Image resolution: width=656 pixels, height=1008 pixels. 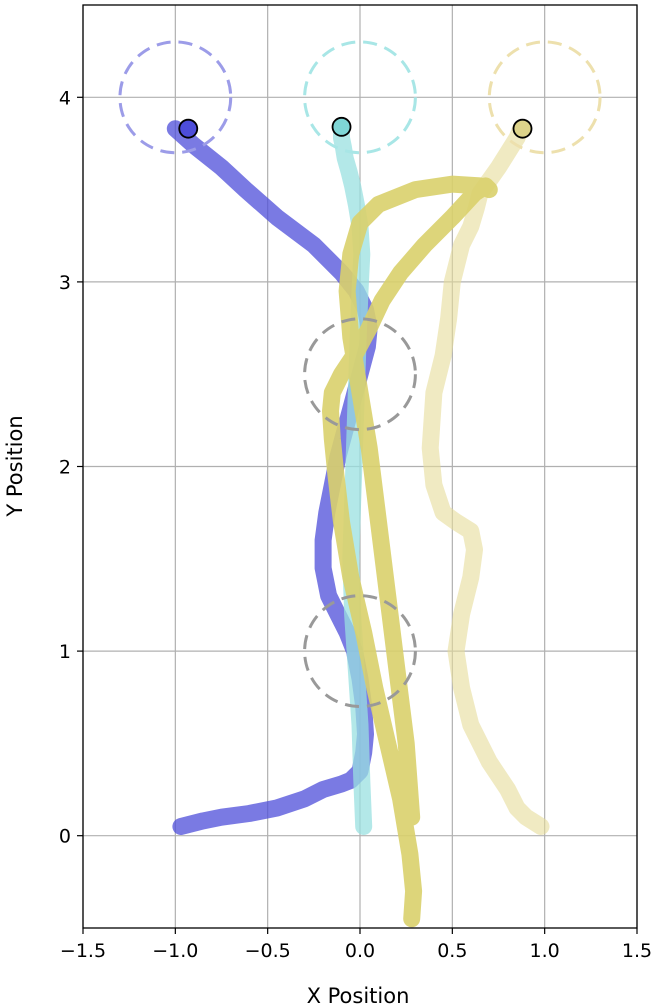 What do you see at coordinates (545, 951) in the screenshot?
I see `x-tick-label: 1.0` at bounding box center [545, 951].